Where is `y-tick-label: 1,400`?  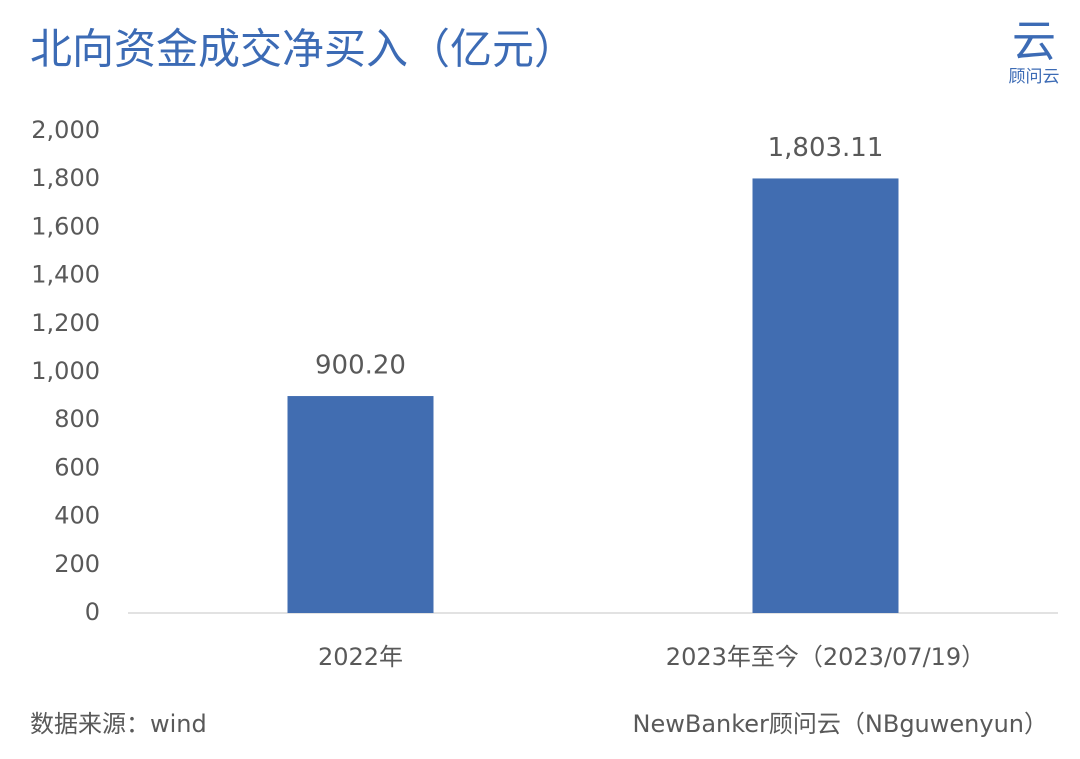 y-tick-label: 1,400 is located at coordinates (65, 275).